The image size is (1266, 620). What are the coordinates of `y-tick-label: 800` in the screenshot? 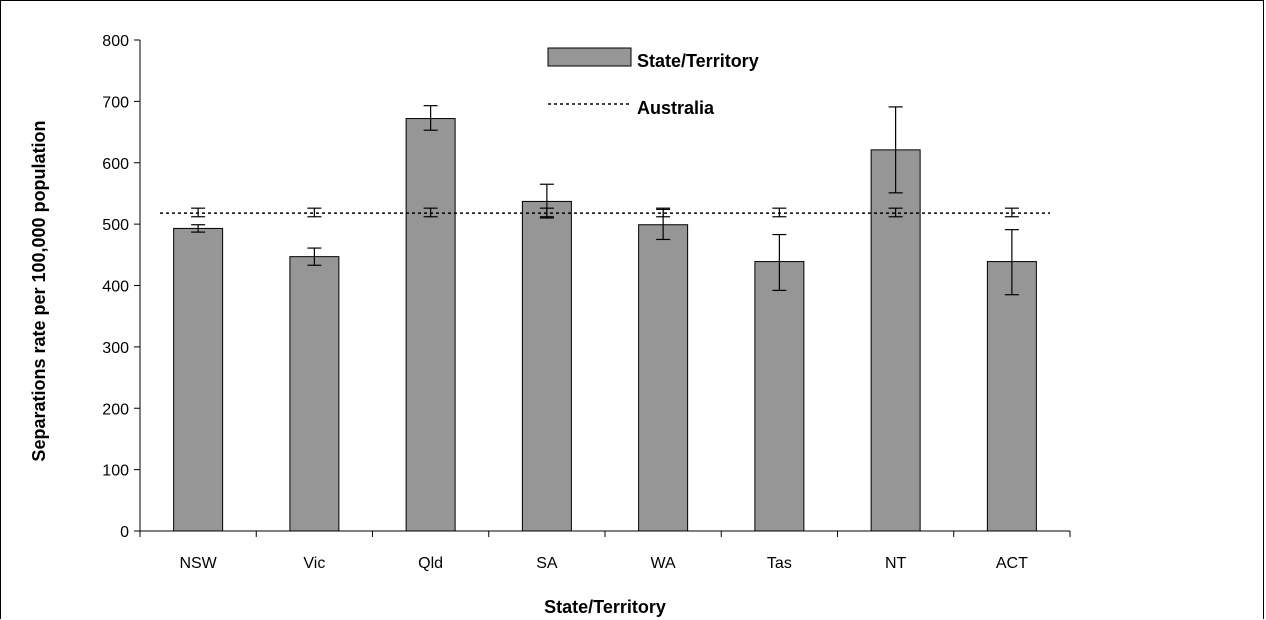 It's located at (115, 41).